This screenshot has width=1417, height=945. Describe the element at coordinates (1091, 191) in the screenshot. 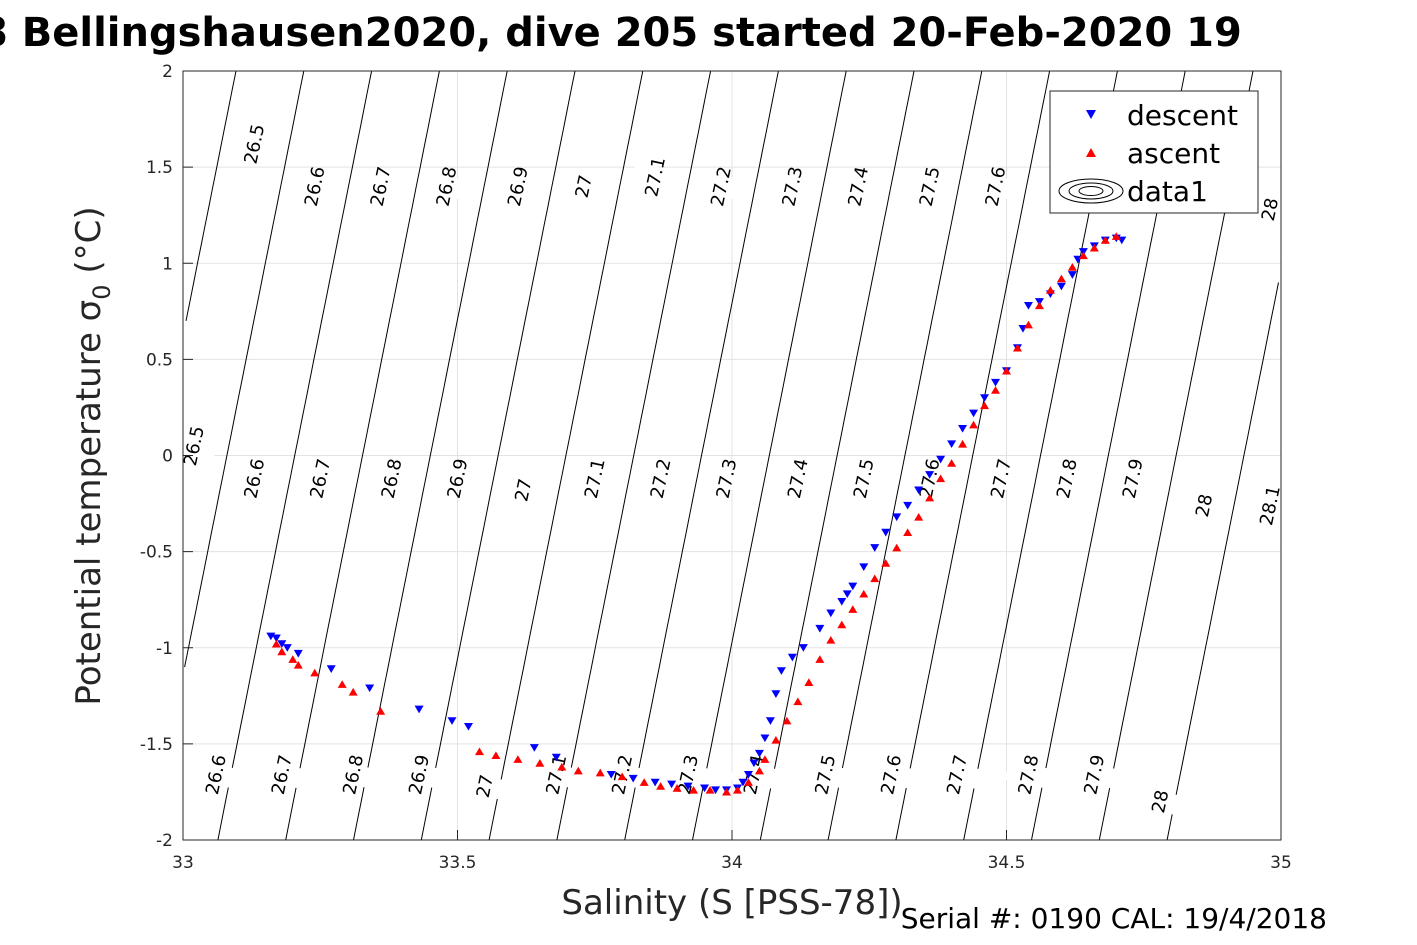

I see `legend-contour-icon` at that location.